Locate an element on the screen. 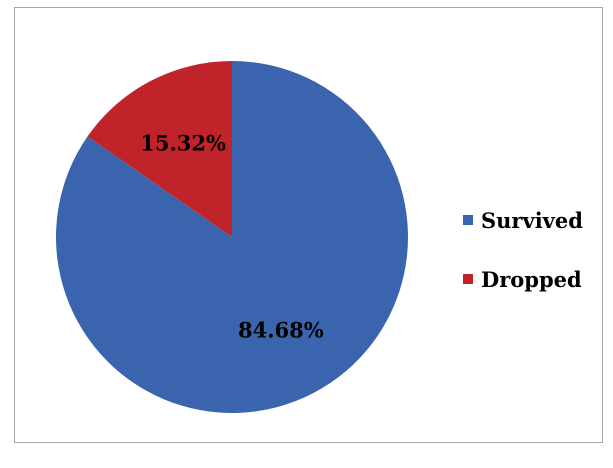  legend-label: Dropped is located at coordinates (531, 279).